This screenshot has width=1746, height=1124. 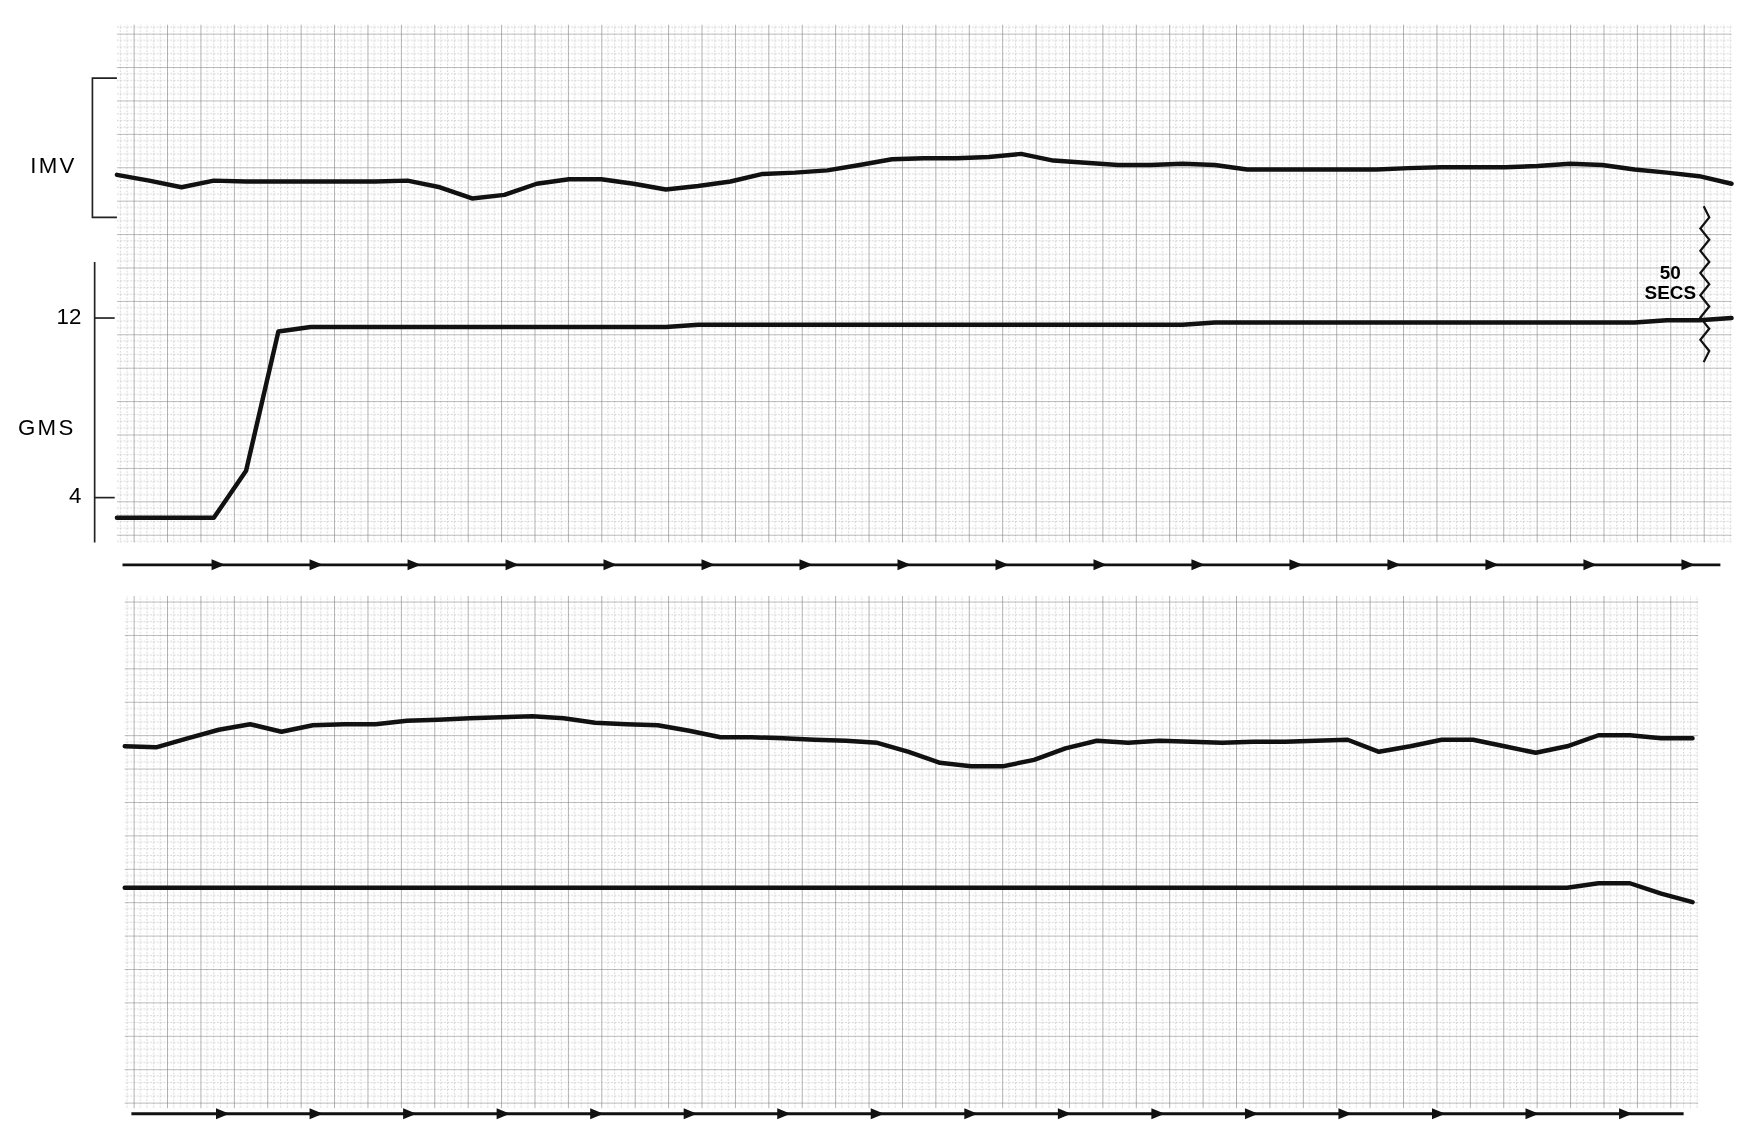 What do you see at coordinates (75, 496) in the screenshot?
I see `y-tick-label: 4` at bounding box center [75, 496].